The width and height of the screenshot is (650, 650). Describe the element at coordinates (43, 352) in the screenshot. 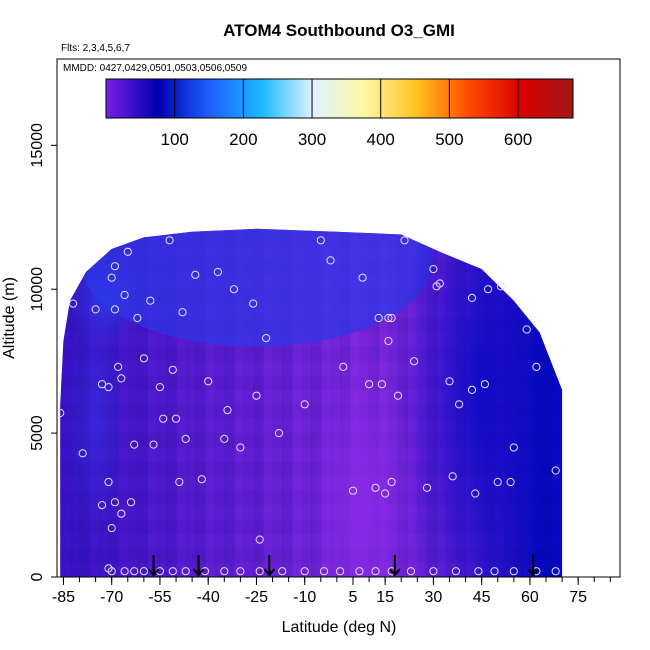

I see `y-axis: 0 5000 10000 15000` at that location.